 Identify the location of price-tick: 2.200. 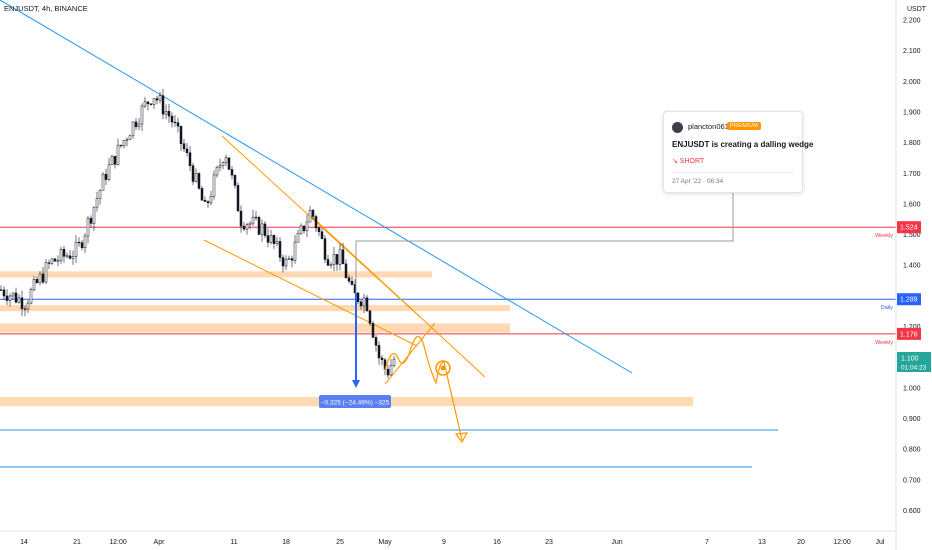
(912, 21).